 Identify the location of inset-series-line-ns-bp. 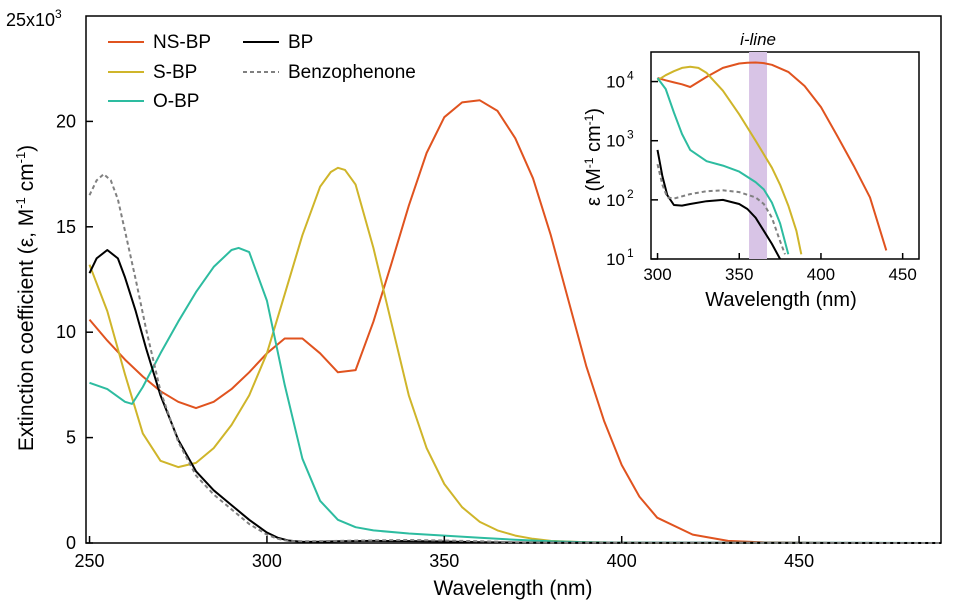
(772, 156).